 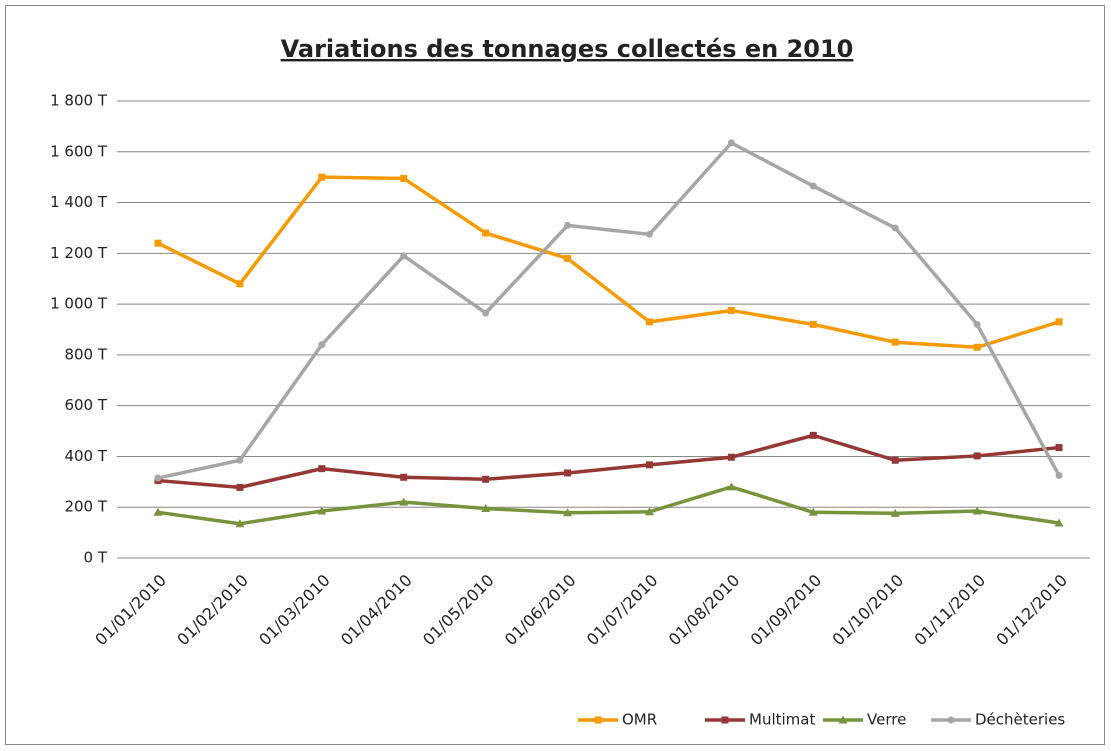 What do you see at coordinates (79, 253) in the screenshot?
I see `y-tick-label: 1 200 T` at bounding box center [79, 253].